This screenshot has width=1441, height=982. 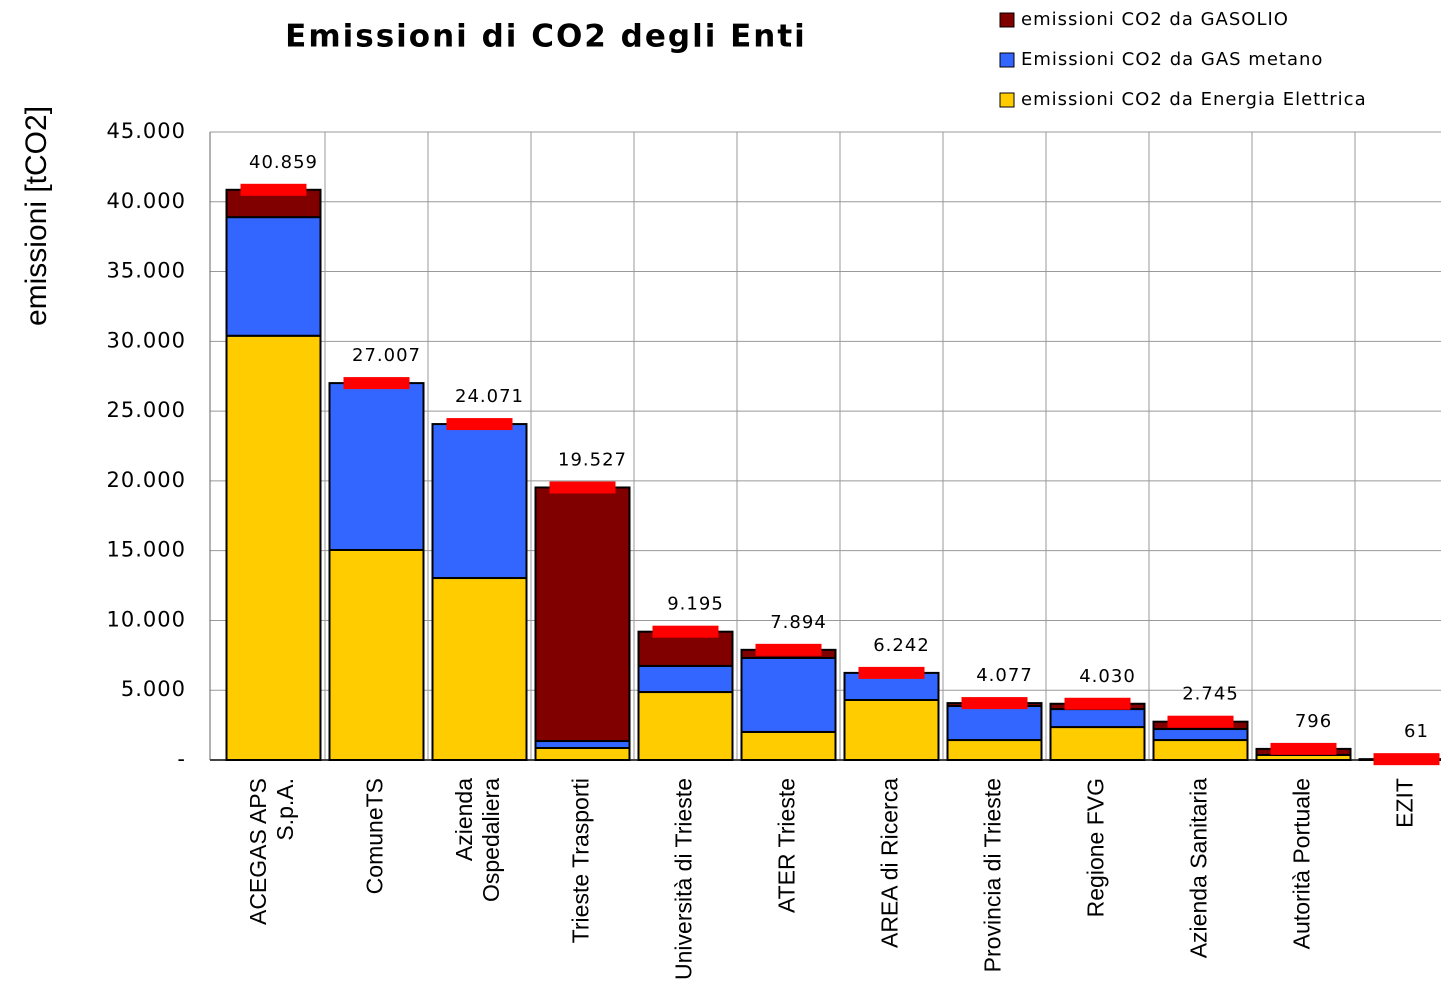 I want to click on x-tick-label-group: Regione FVG, so click(x=1096, y=847).